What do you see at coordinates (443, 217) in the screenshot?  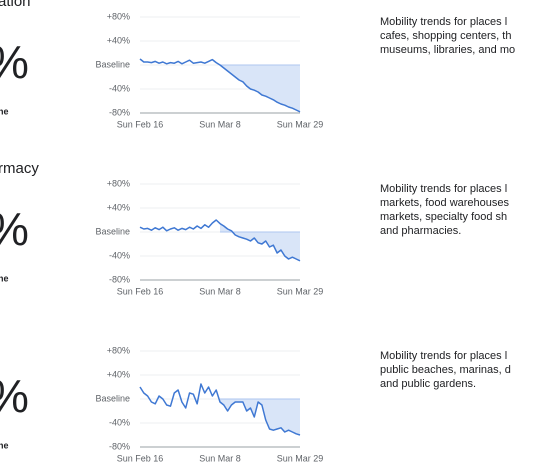 I see `description-line: markets, specialty food sh` at bounding box center [443, 217].